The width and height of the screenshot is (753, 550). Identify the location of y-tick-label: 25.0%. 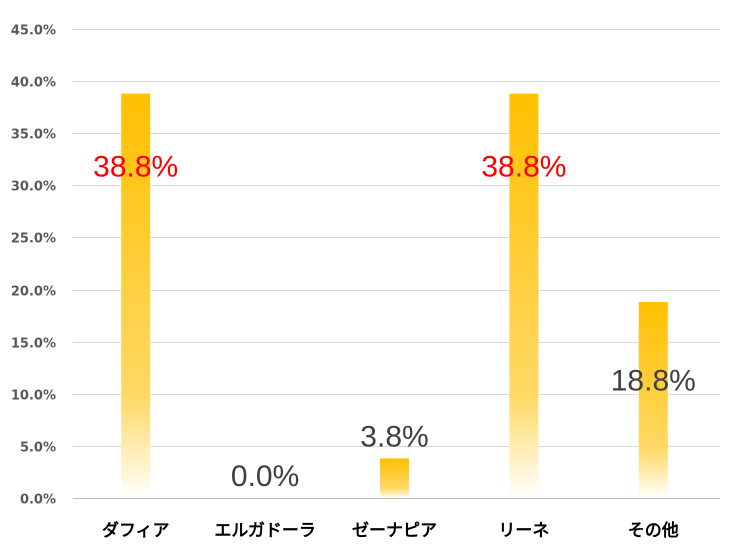
(33, 239).